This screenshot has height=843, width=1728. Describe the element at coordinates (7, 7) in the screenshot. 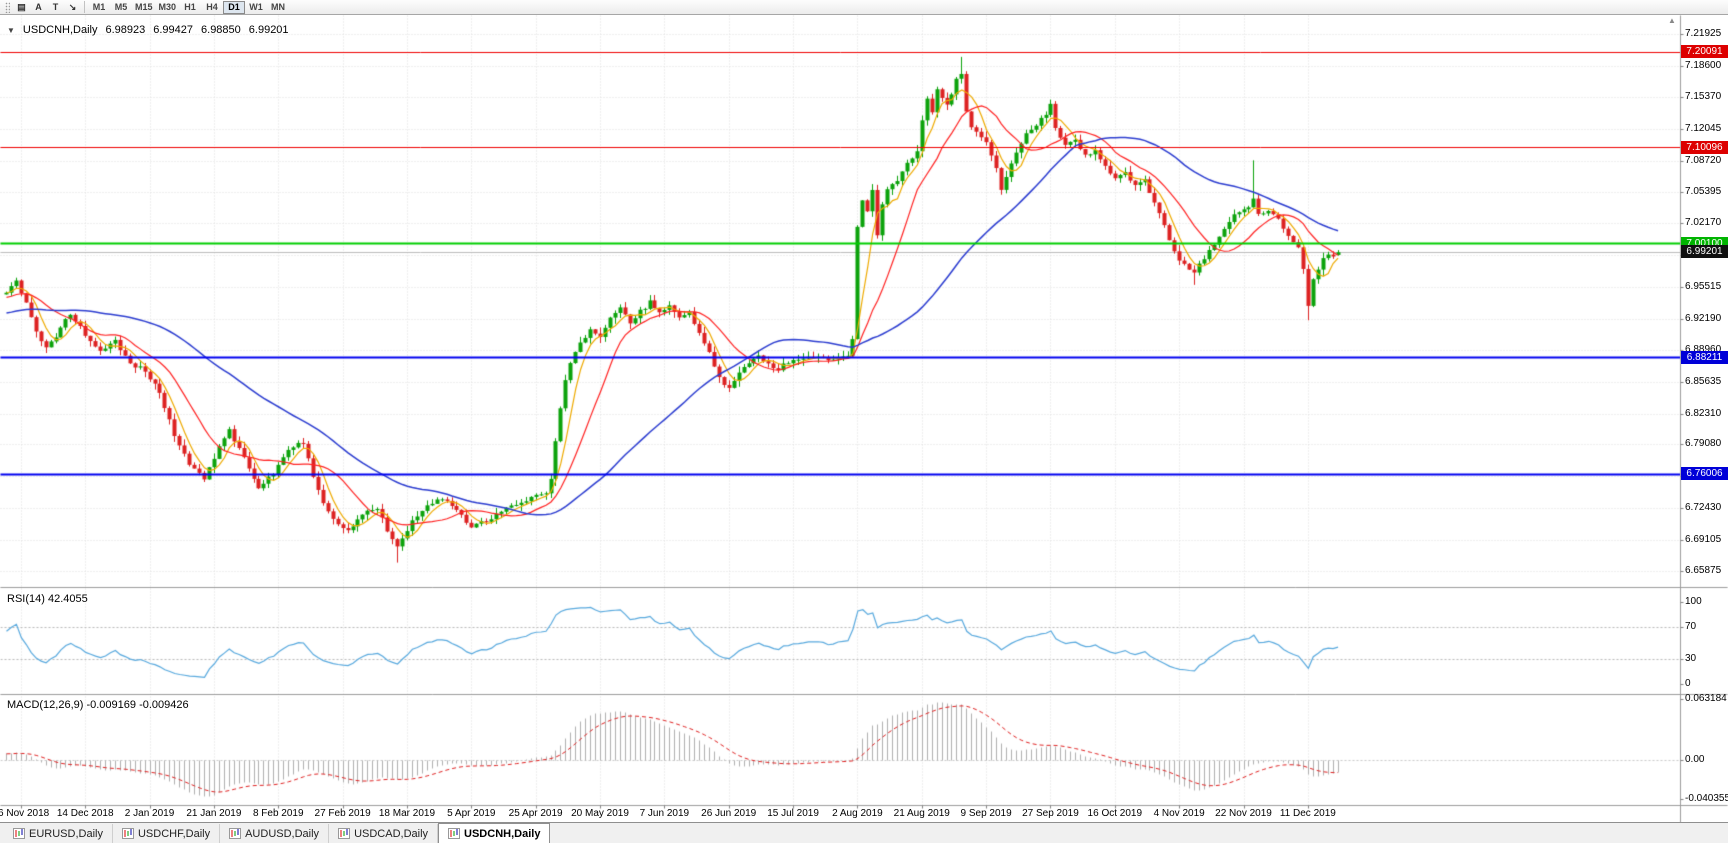

I see `toolbar-grip` at that location.